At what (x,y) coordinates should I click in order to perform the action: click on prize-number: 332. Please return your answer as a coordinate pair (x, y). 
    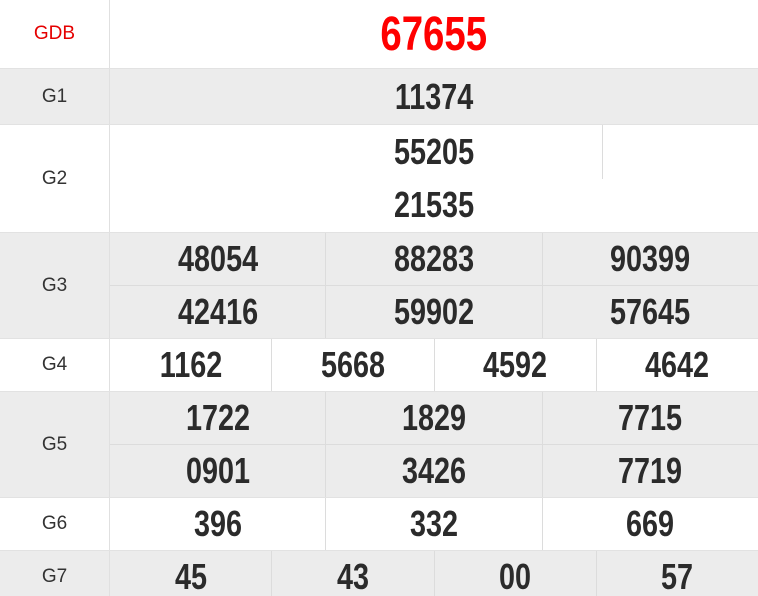
    Looking at the image, I should click on (434, 523).